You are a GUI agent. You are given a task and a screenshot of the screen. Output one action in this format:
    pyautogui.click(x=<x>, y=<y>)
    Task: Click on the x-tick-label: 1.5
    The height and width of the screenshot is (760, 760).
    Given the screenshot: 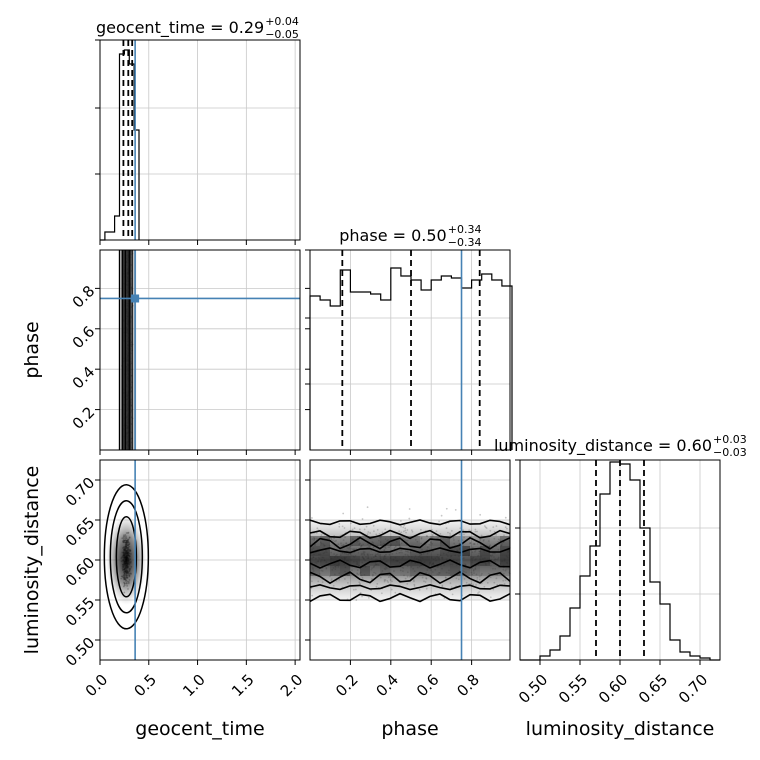 What is the action you would take?
    pyautogui.click(x=243, y=686)
    